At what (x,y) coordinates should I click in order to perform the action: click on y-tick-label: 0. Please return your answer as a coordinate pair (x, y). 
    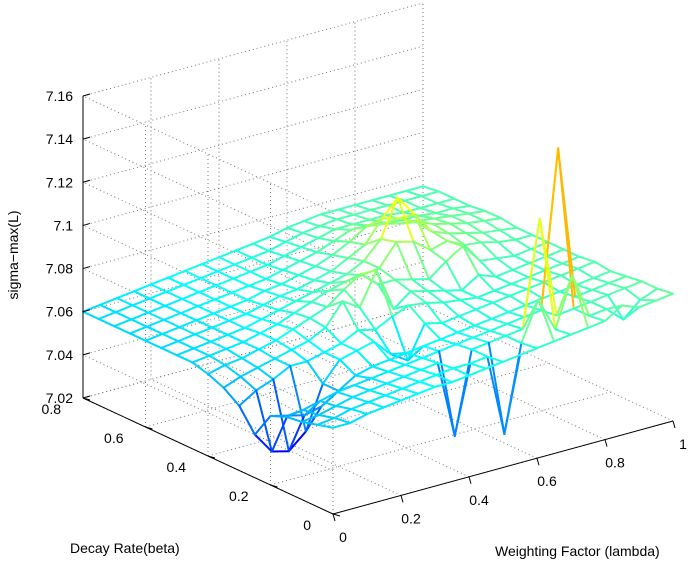
    Looking at the image, I should click on (307, 525).